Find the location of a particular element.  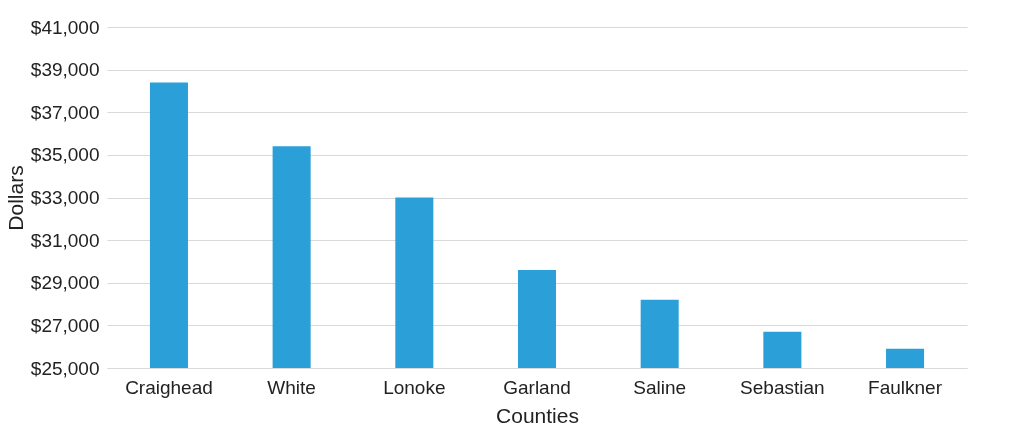

x-tick-label: White is located at coordinates (291, 387).